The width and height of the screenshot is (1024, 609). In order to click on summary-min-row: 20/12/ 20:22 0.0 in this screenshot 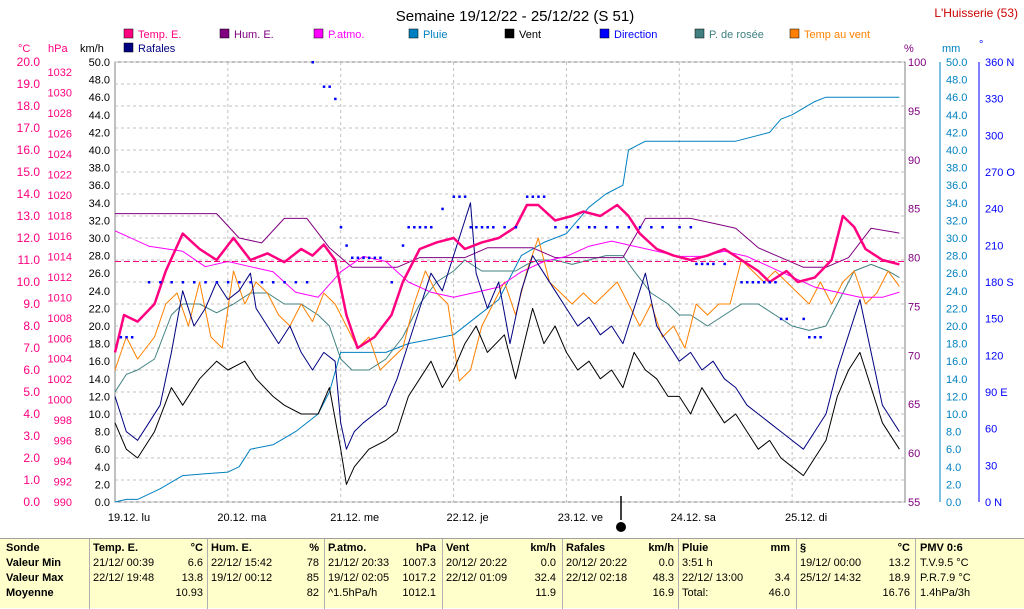, I will do `click(620, 563)`.